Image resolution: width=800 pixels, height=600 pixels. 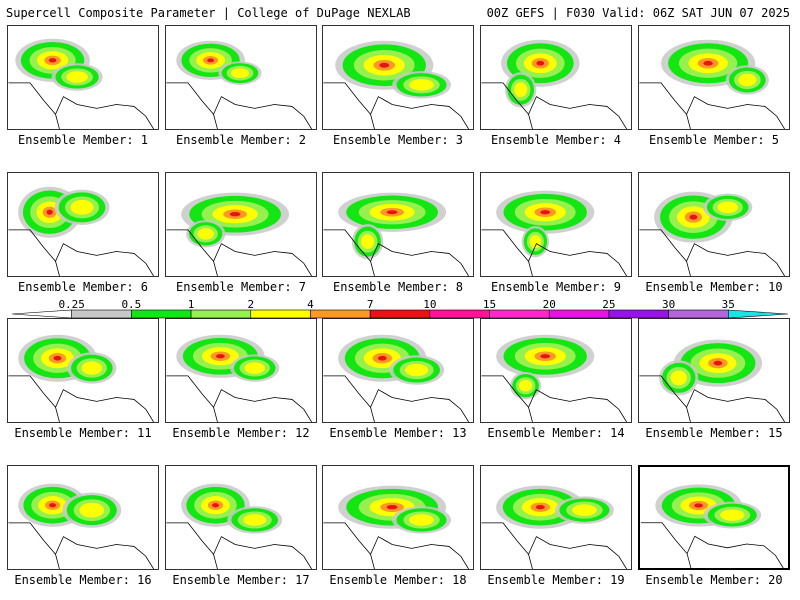 I want to click on member-label: Ensemble Member: 15, so click(x=714, y=433).